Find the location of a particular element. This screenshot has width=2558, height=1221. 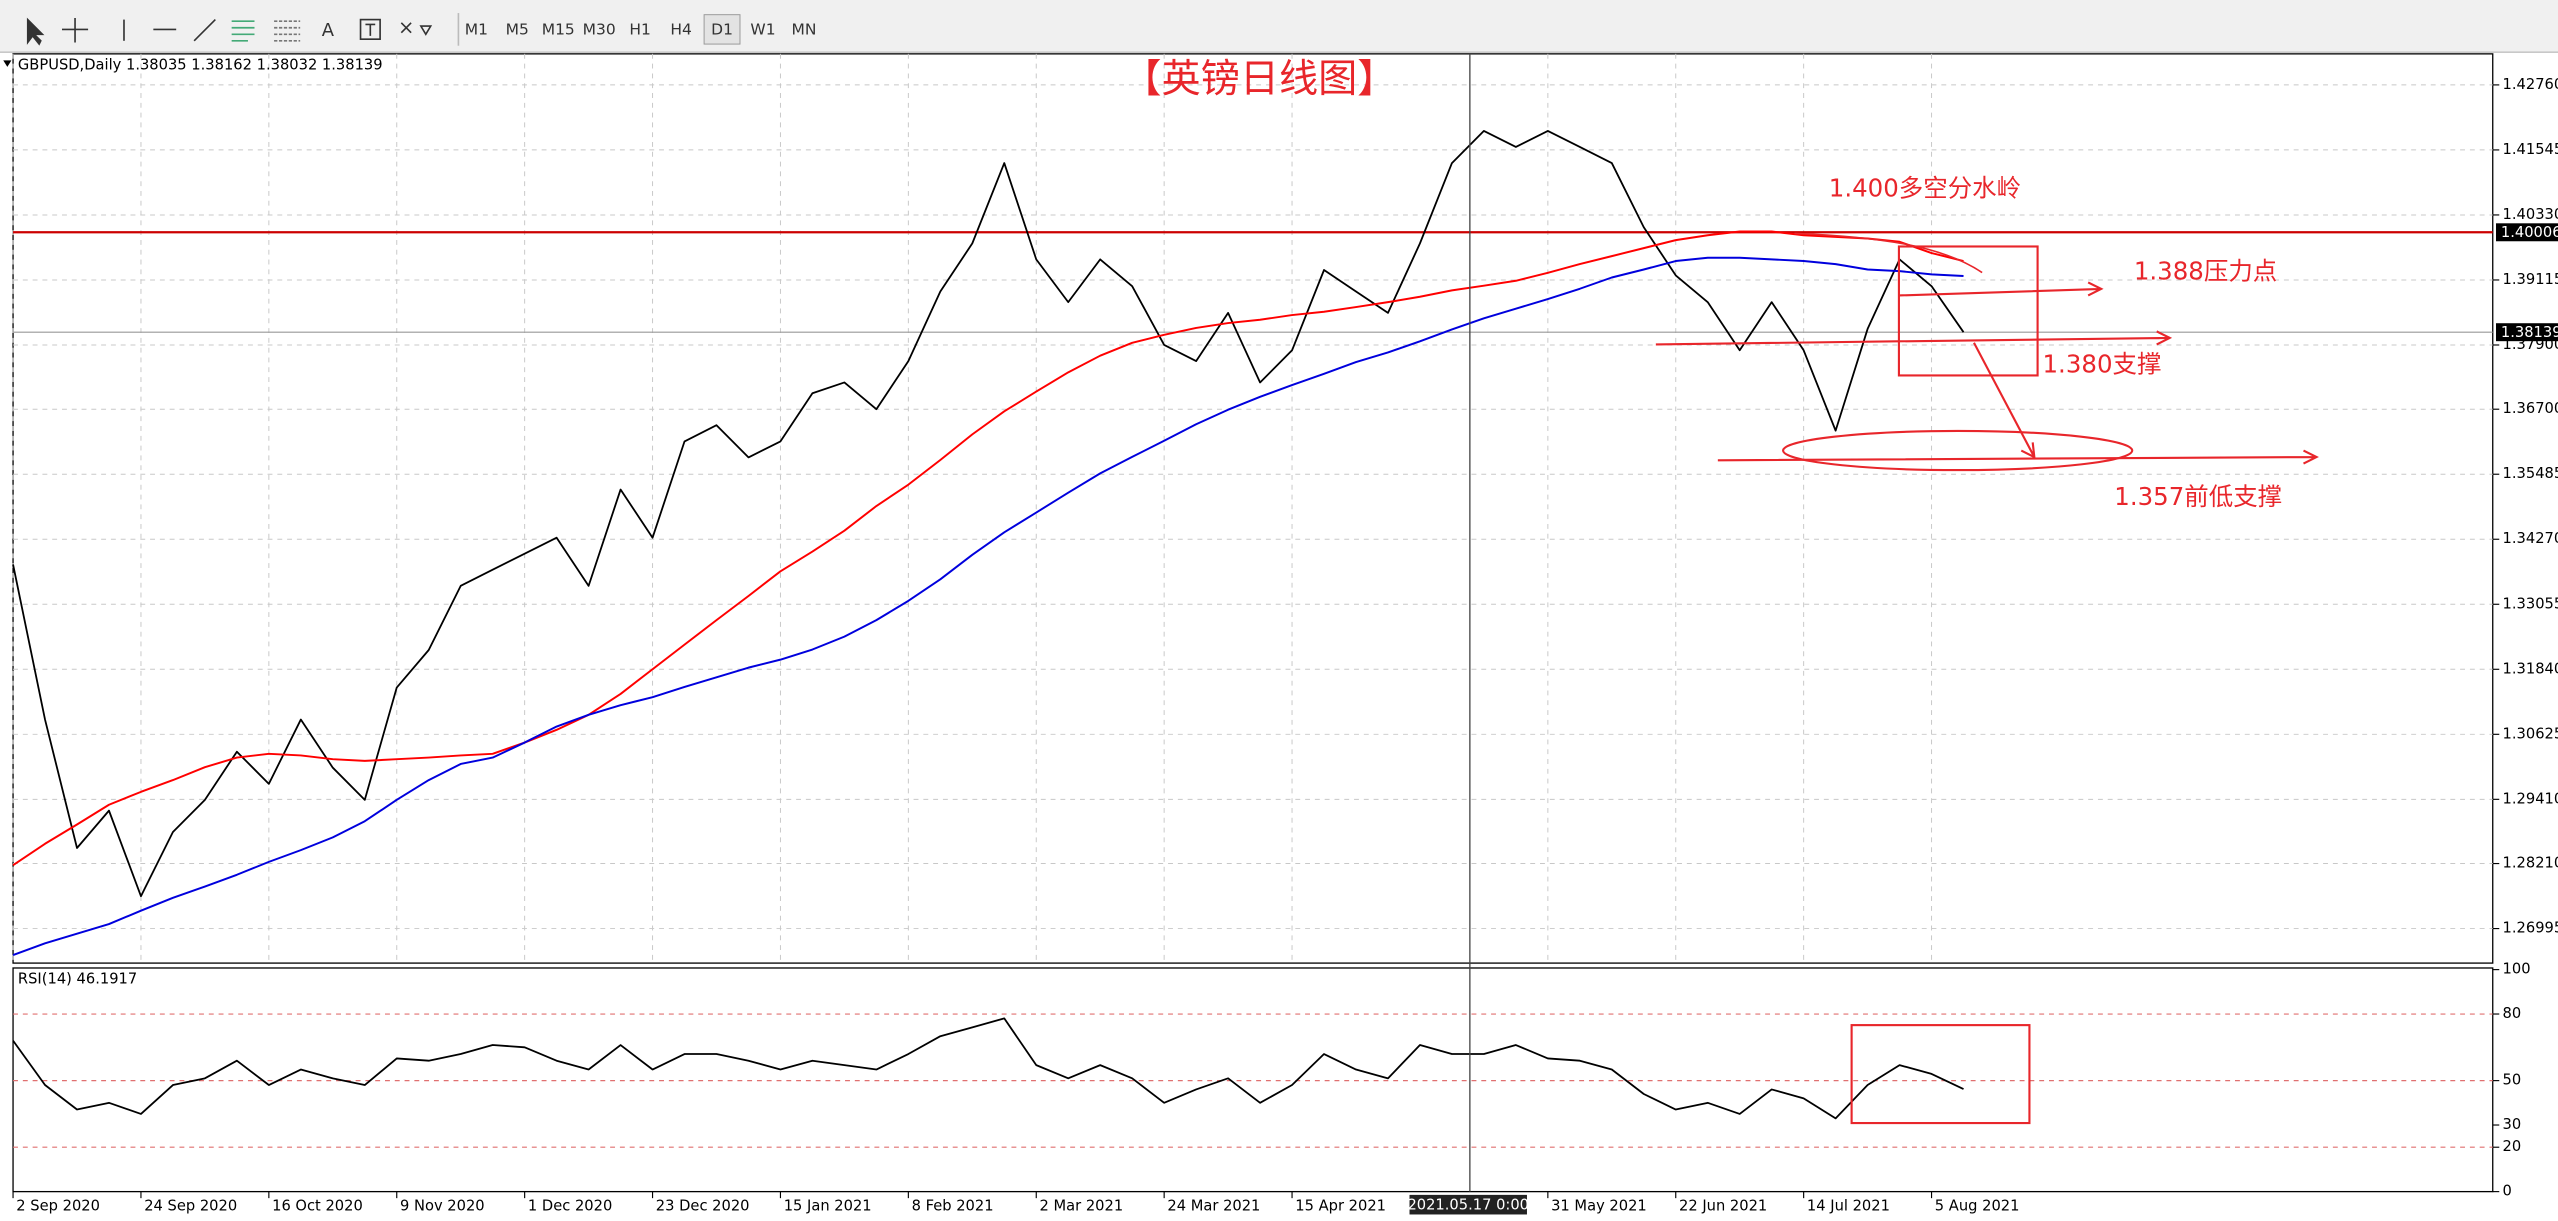

period-button: D1 is located at coordinates (722, 30).